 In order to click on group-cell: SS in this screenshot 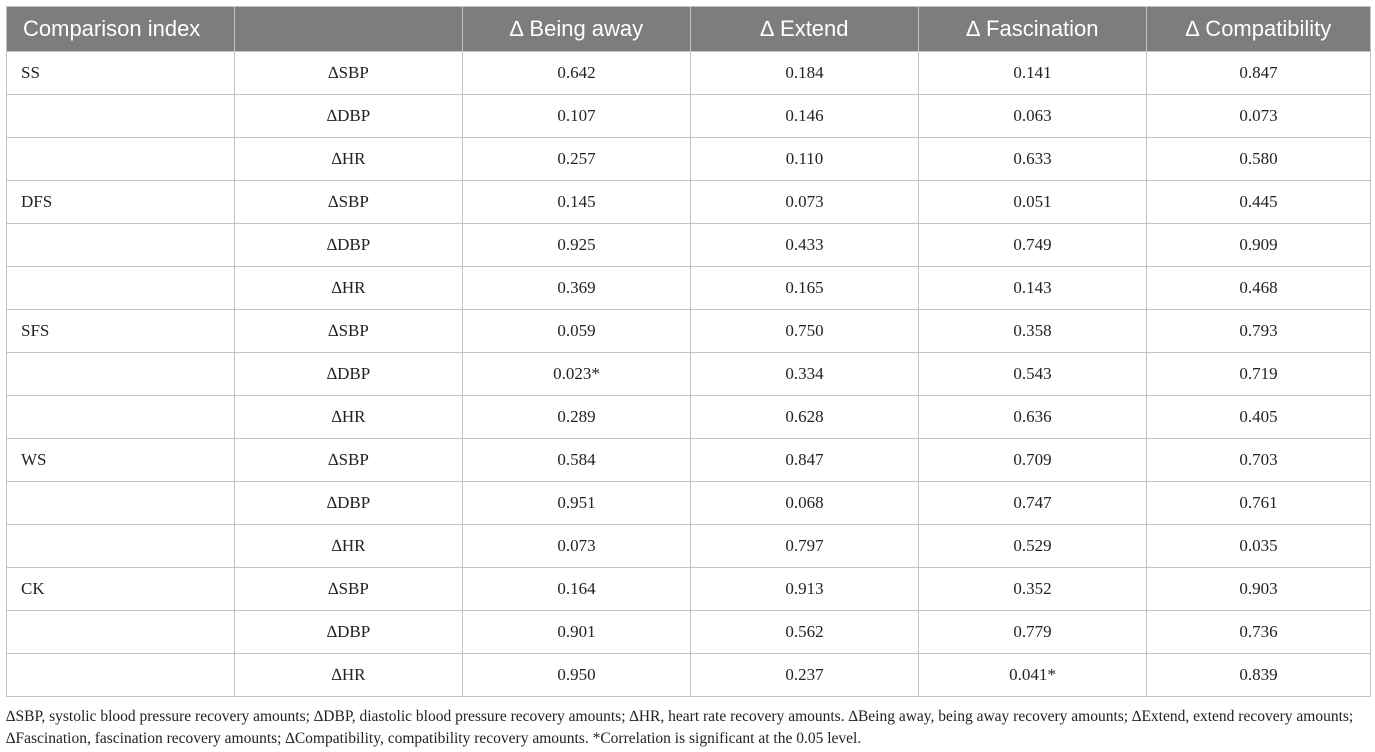, I will do `click(120, 73)`.